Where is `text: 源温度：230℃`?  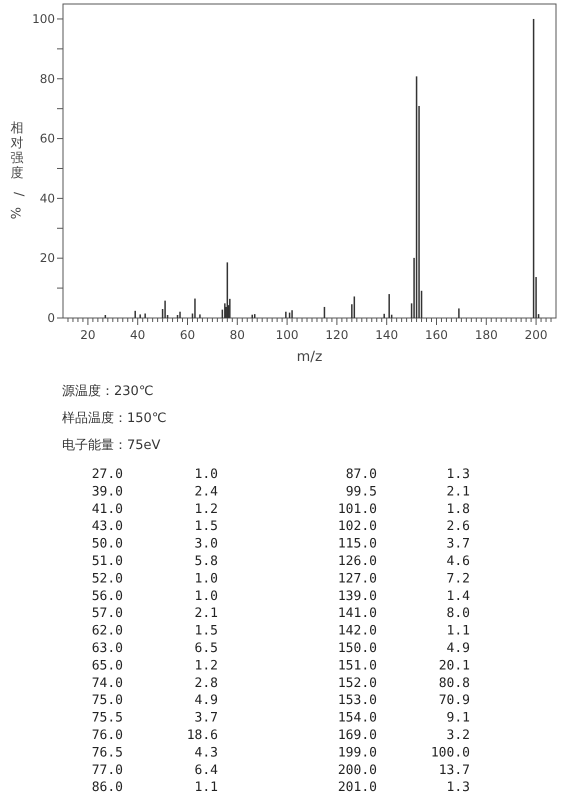
text: 源温度：230℃ is located at coordinates (108, 391).